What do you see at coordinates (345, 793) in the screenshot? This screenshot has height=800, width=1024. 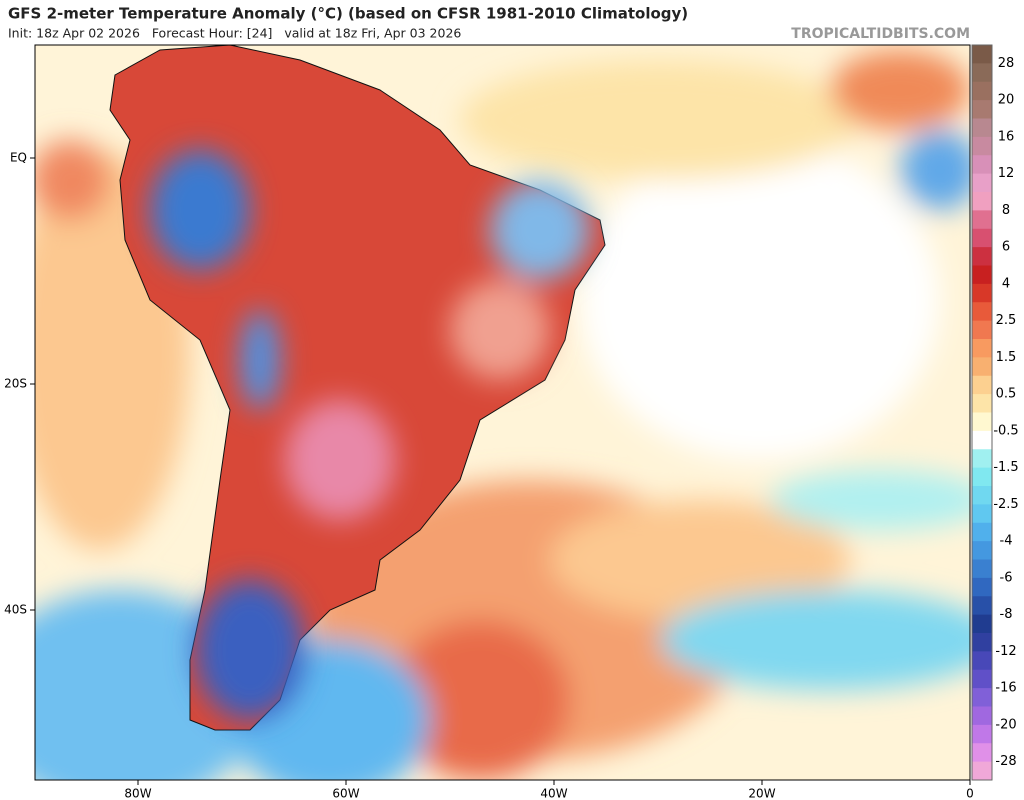 I see `lon-label: 60W` at bounding box center [345, 793].